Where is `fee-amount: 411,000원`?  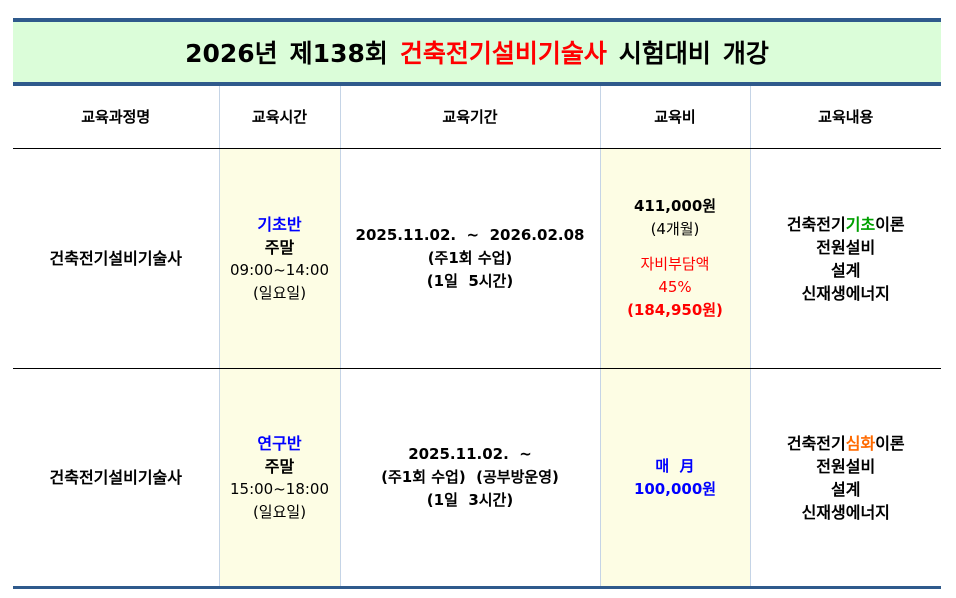 fee-amount: 411,000원 is located at coordinates (675, 206).